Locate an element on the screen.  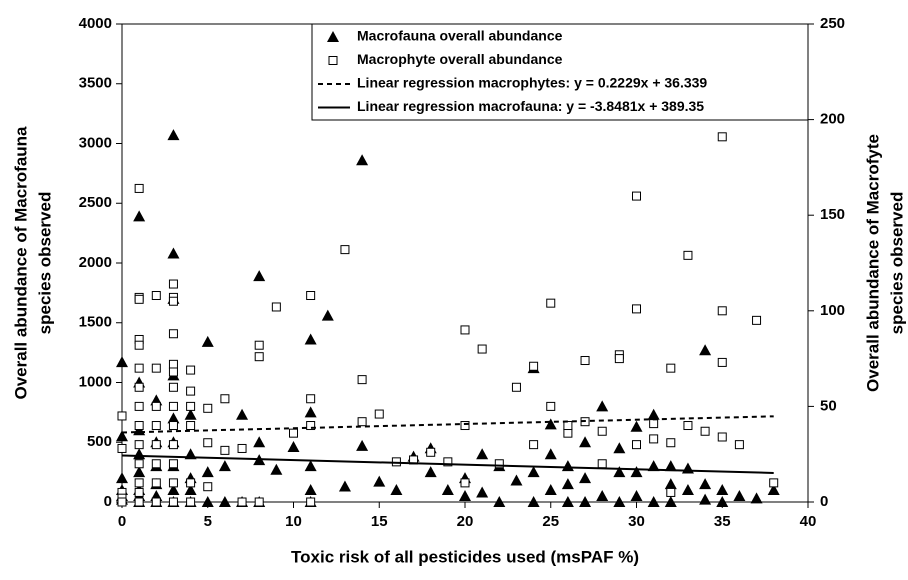
legend is located at coordinates (560, 72).